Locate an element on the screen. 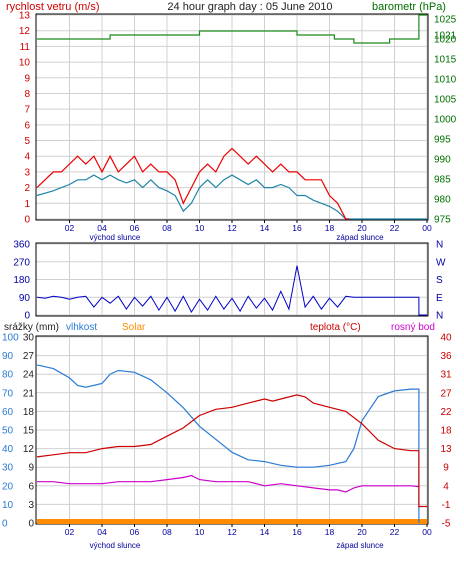  humidity-y-tick-label: 40 is located at coordinates (8, 449).